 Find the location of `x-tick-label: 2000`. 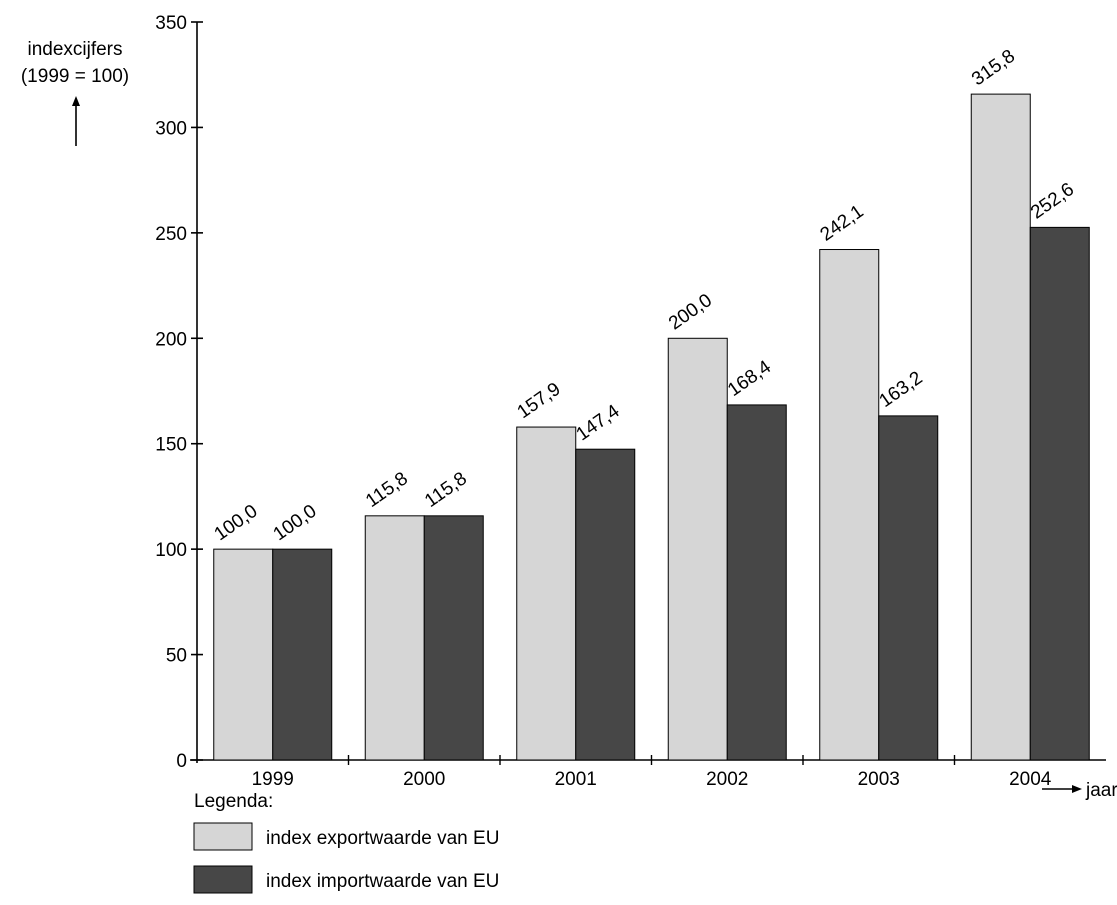

x-tick-label: 2000 is located at coordinates (424, 779).